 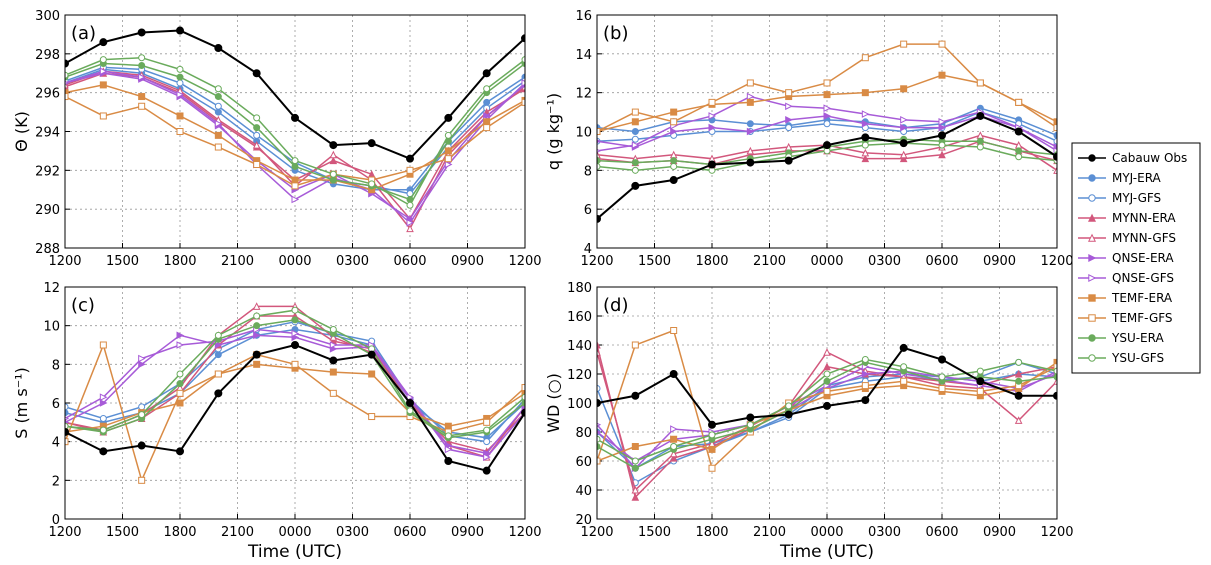 I want to click on y-tick-label: 160, so click(x=579, y=317).